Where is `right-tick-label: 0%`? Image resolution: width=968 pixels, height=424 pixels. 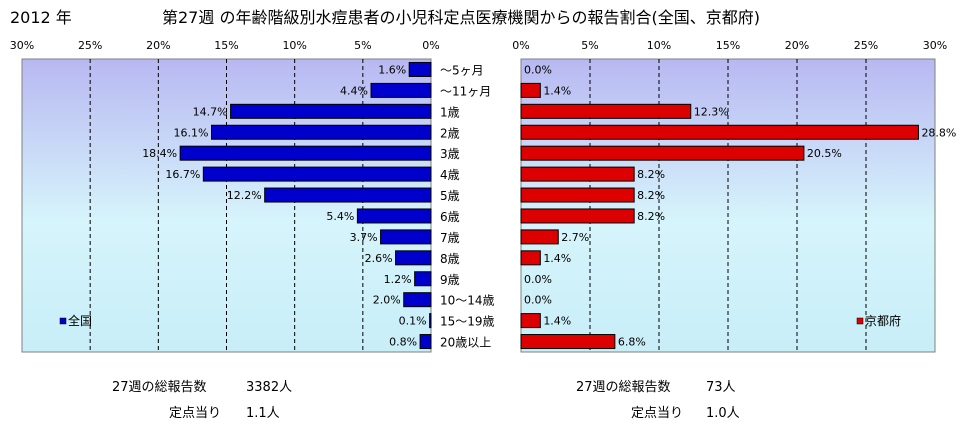
right-tick-label: 0% is located at coordinates (520, 45).